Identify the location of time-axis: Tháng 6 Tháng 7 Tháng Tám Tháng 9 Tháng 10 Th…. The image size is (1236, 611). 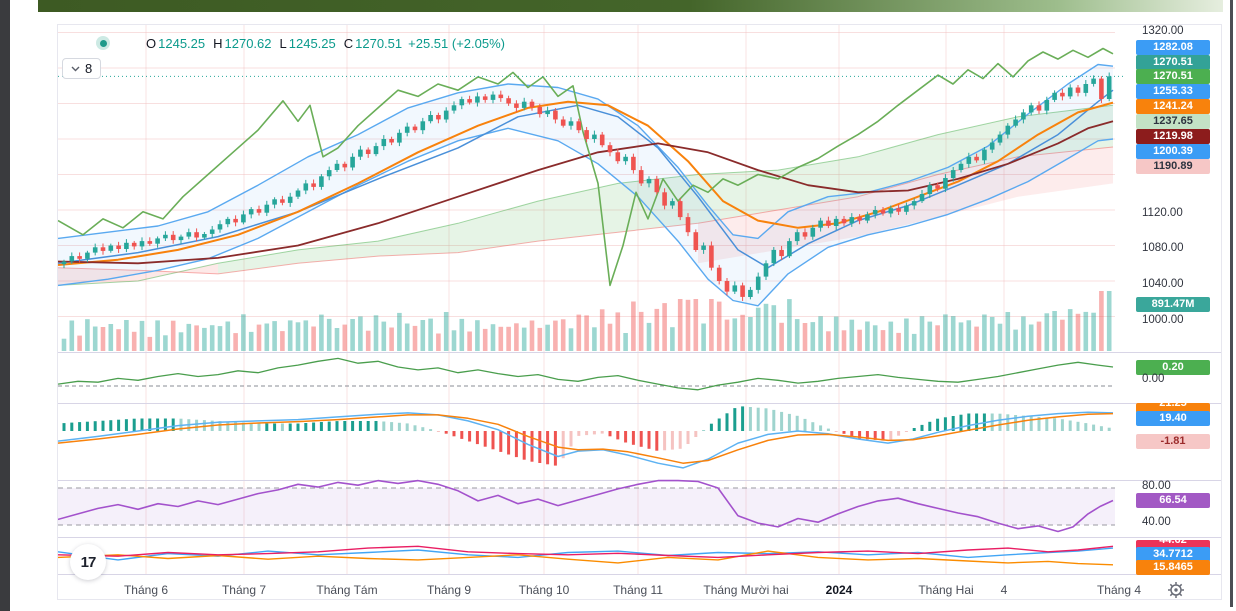
(640, 587).